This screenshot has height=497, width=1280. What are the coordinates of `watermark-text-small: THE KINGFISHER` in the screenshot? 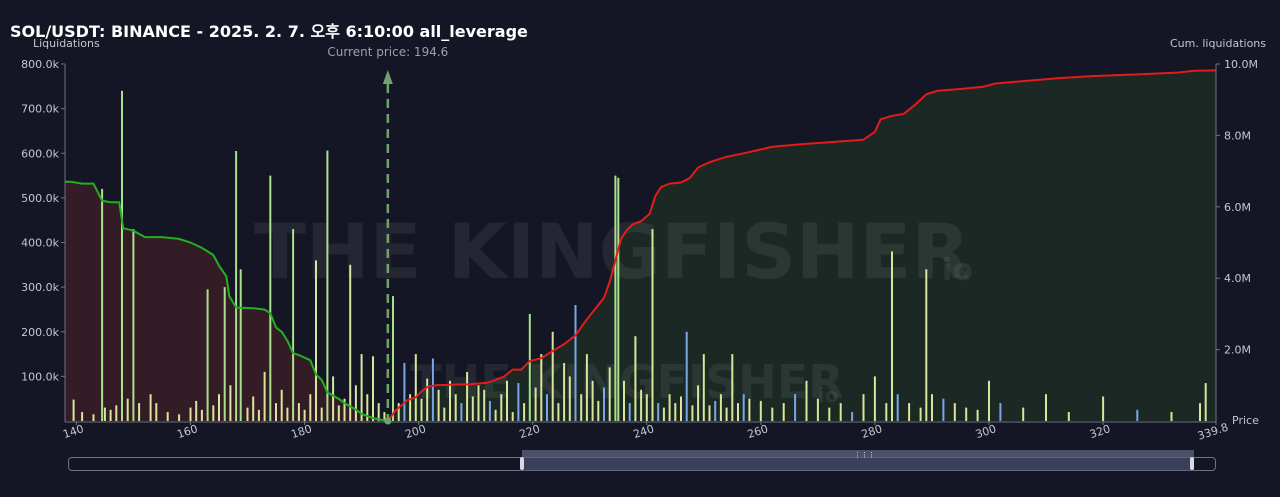 It's located at (626, 382).